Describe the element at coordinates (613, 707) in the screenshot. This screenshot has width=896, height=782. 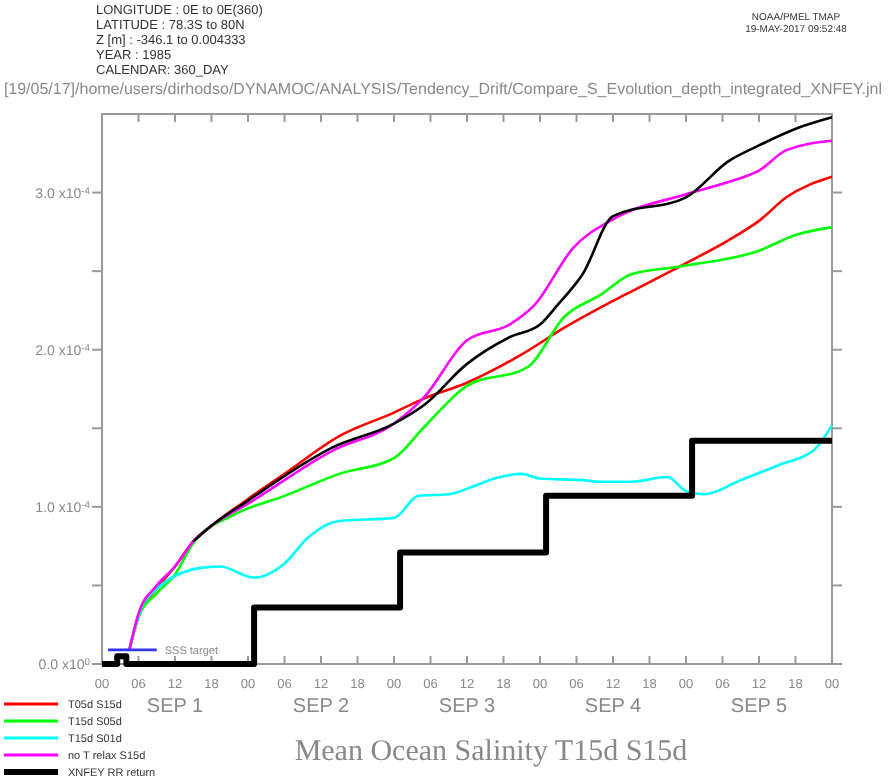
I see `text: SEP 4` at that location.